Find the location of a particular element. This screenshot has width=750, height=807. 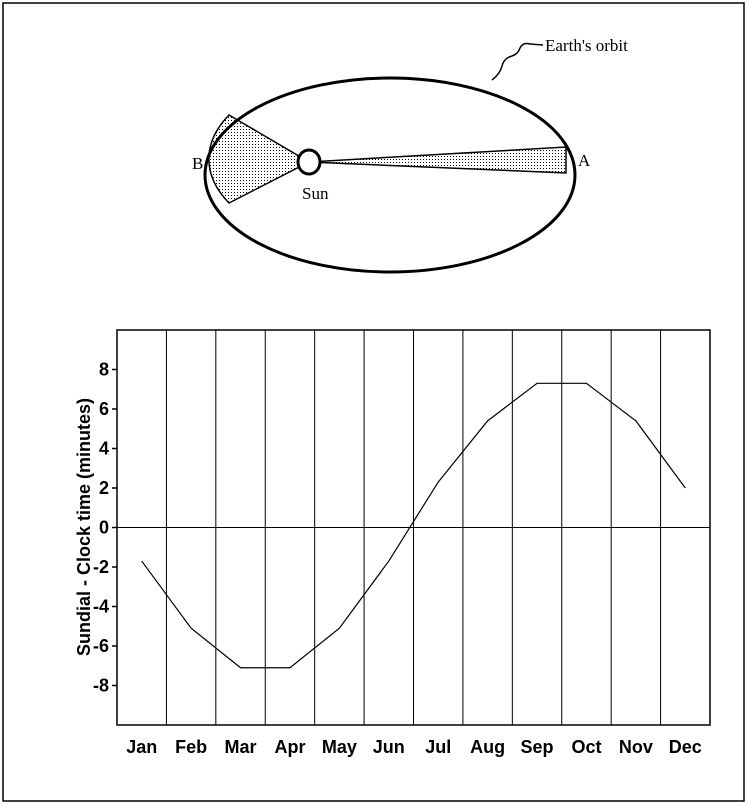

x-tick-label: Jun is located at coordinates (389, 747).